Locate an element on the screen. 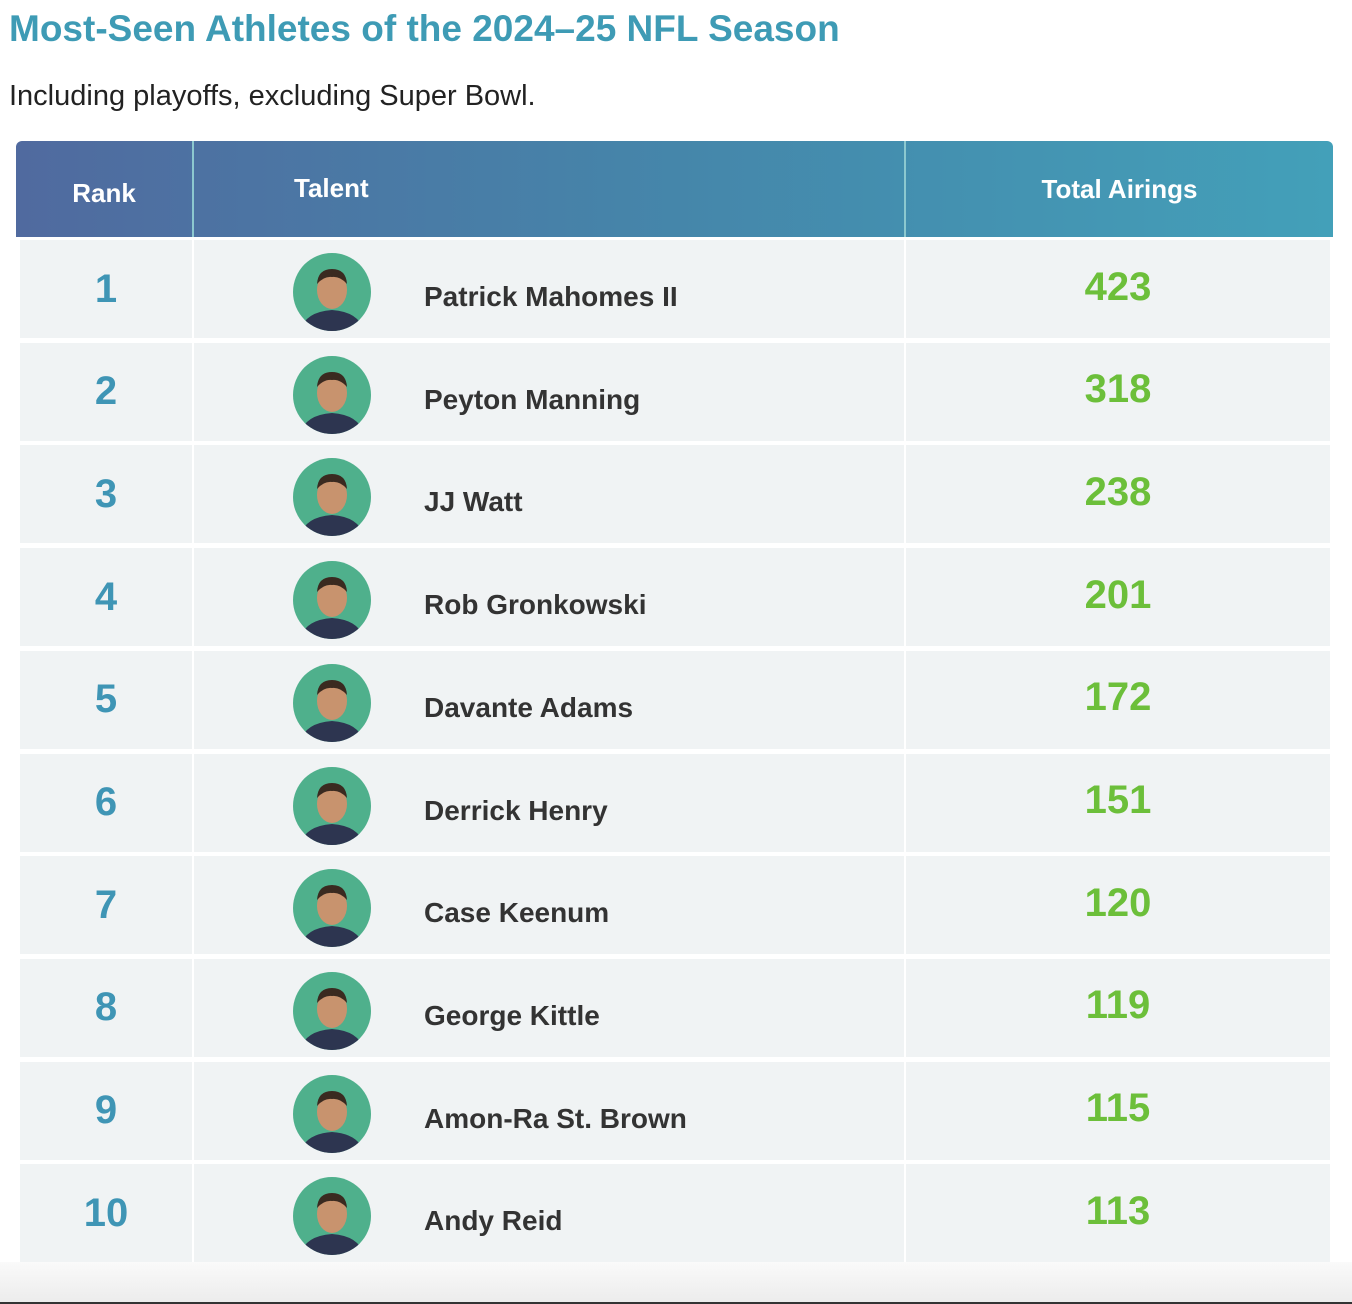 The height and width of the screenshot is (1304, 1352). rank-cell: 1 is located at coordinates (106, 289).